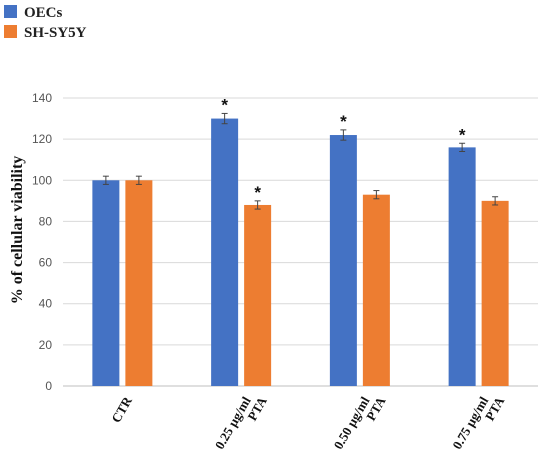 This screenshot has width=550, height=467. I want to click on legend-label: SH-SY5Y, so click(55, 33).